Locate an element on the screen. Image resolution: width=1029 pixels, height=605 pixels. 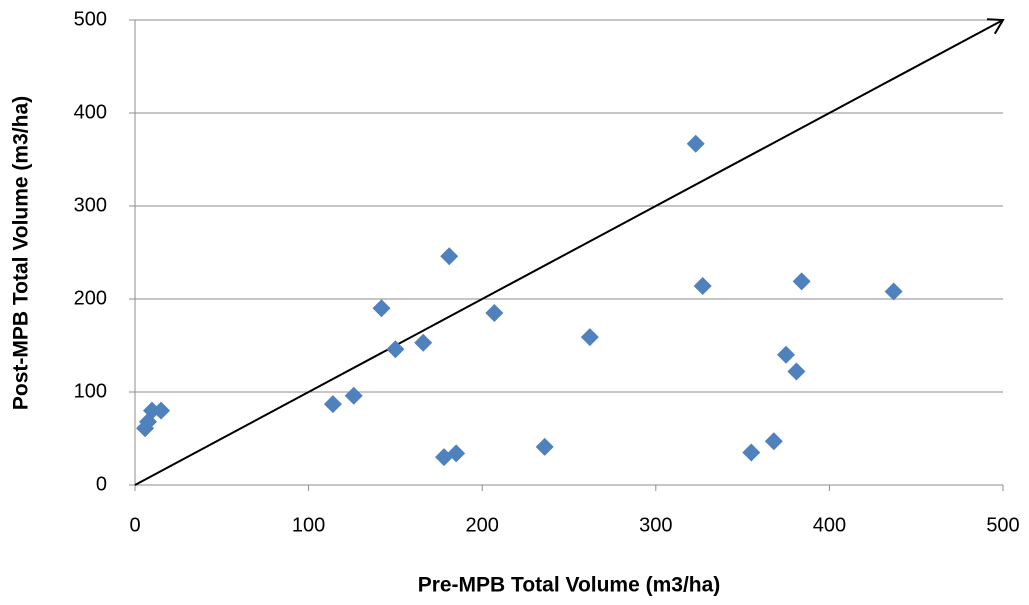
x-tick-label: 100 is located at coordinates (308, 525).